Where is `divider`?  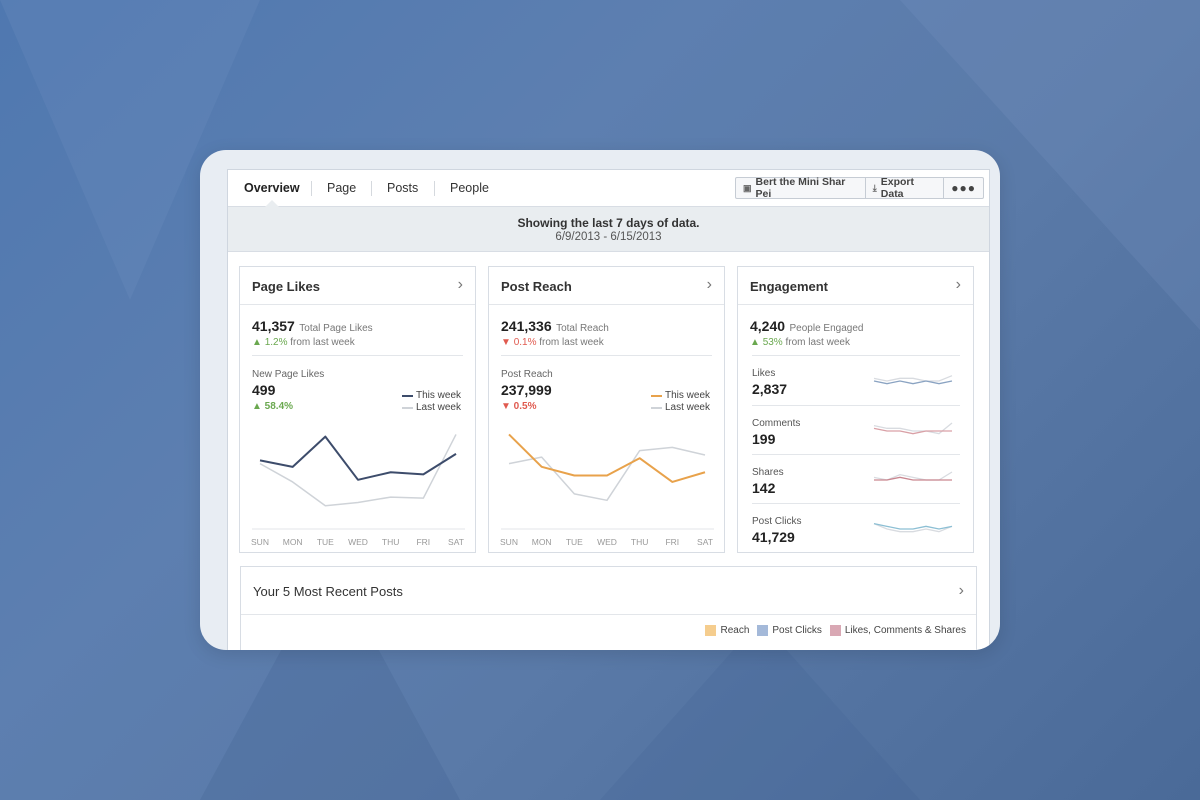
divider is located at coordinates (357, 355).